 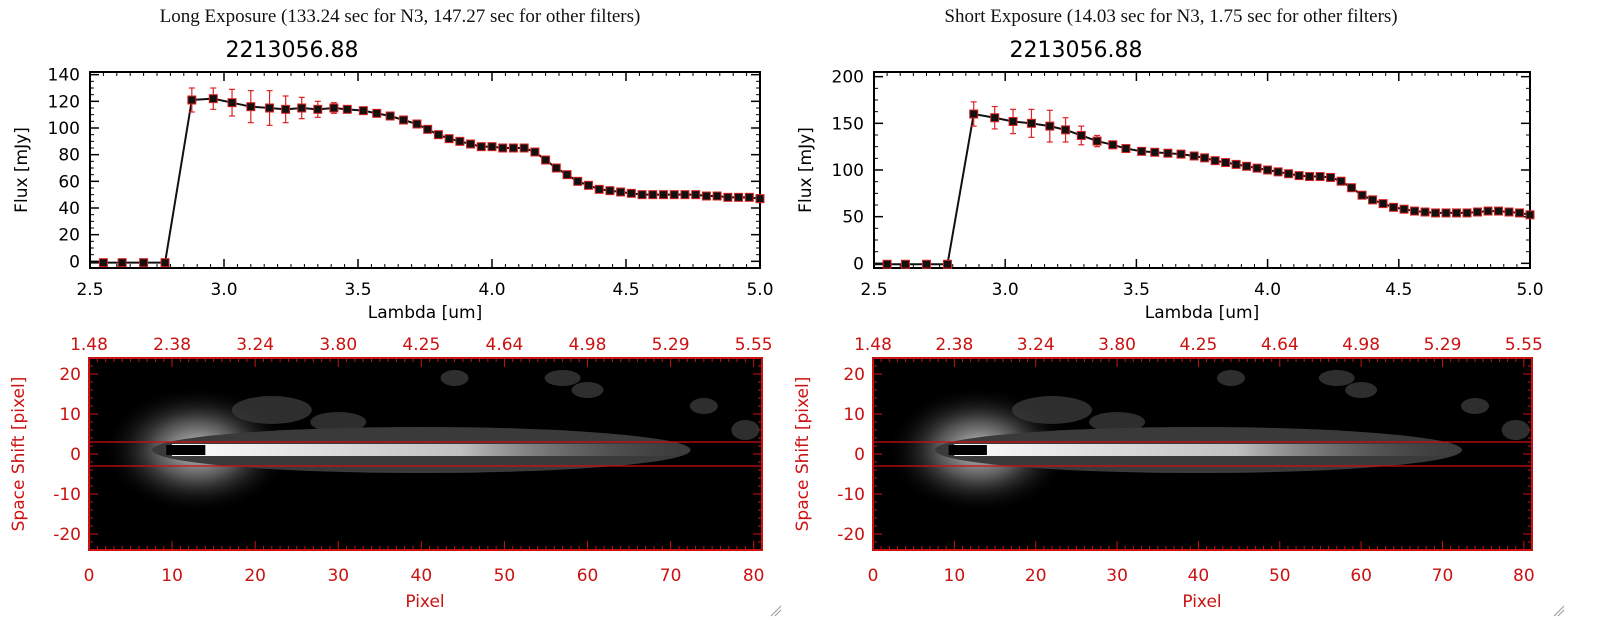 I want to click on pixel-tick-label: 50, so click(x=1280, y=576).